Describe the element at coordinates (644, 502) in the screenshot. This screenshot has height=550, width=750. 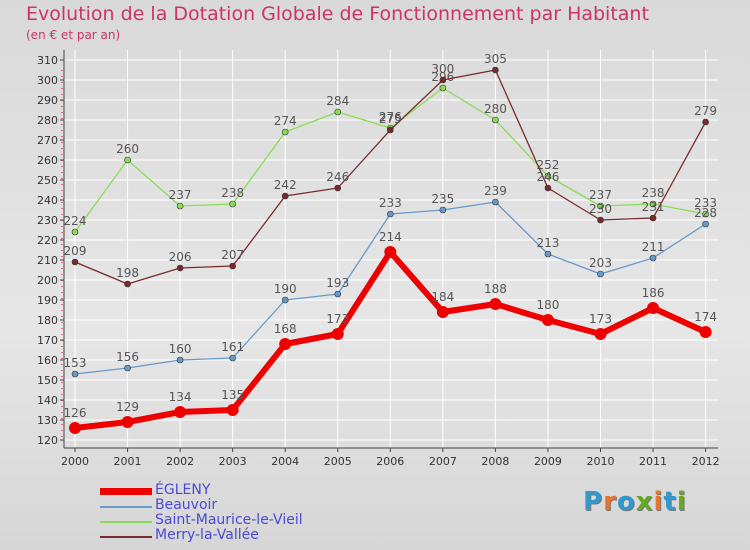
I see `logo-letter: x` at that location.